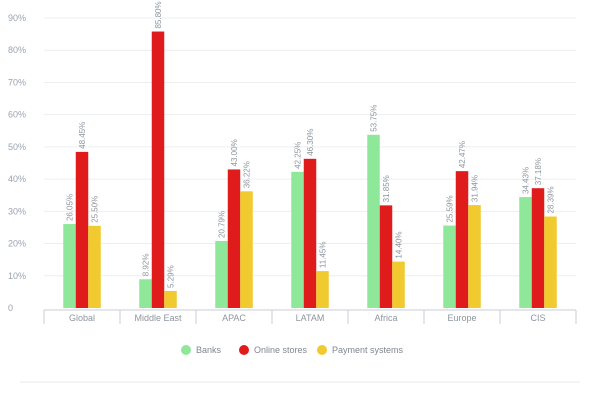 The height and width of the screenshot is (400, 600). I want to click on y-tick-label: 40%, so click(17, 179).